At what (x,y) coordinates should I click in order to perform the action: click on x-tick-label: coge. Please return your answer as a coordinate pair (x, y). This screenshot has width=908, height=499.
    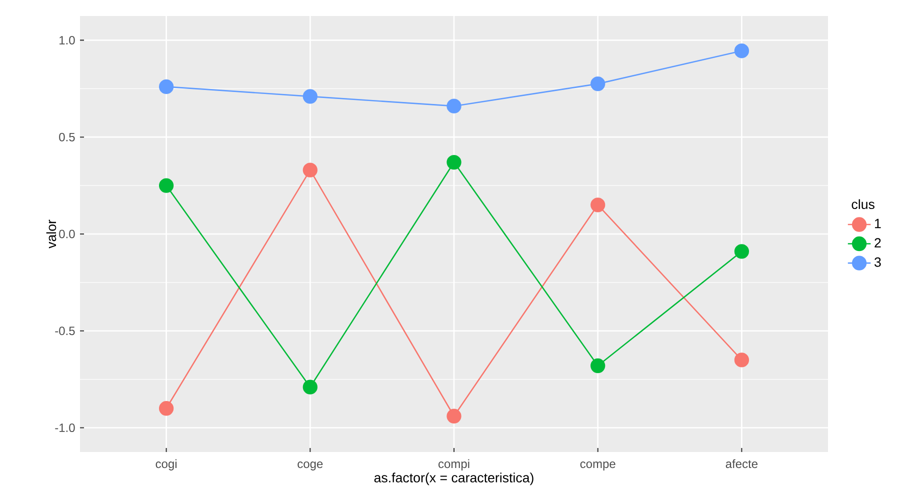
    Looking at the image, I should click on (310, 466).